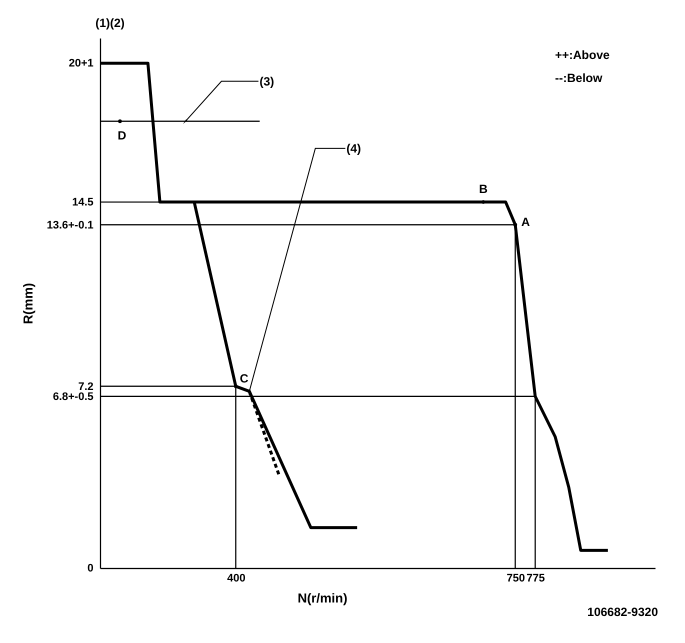 The image size is (685, 643). What do you see at coordinates (81, 64) in the screenshot?
I see `y-tick-label: 20+1` at bounding box center [81, 64].